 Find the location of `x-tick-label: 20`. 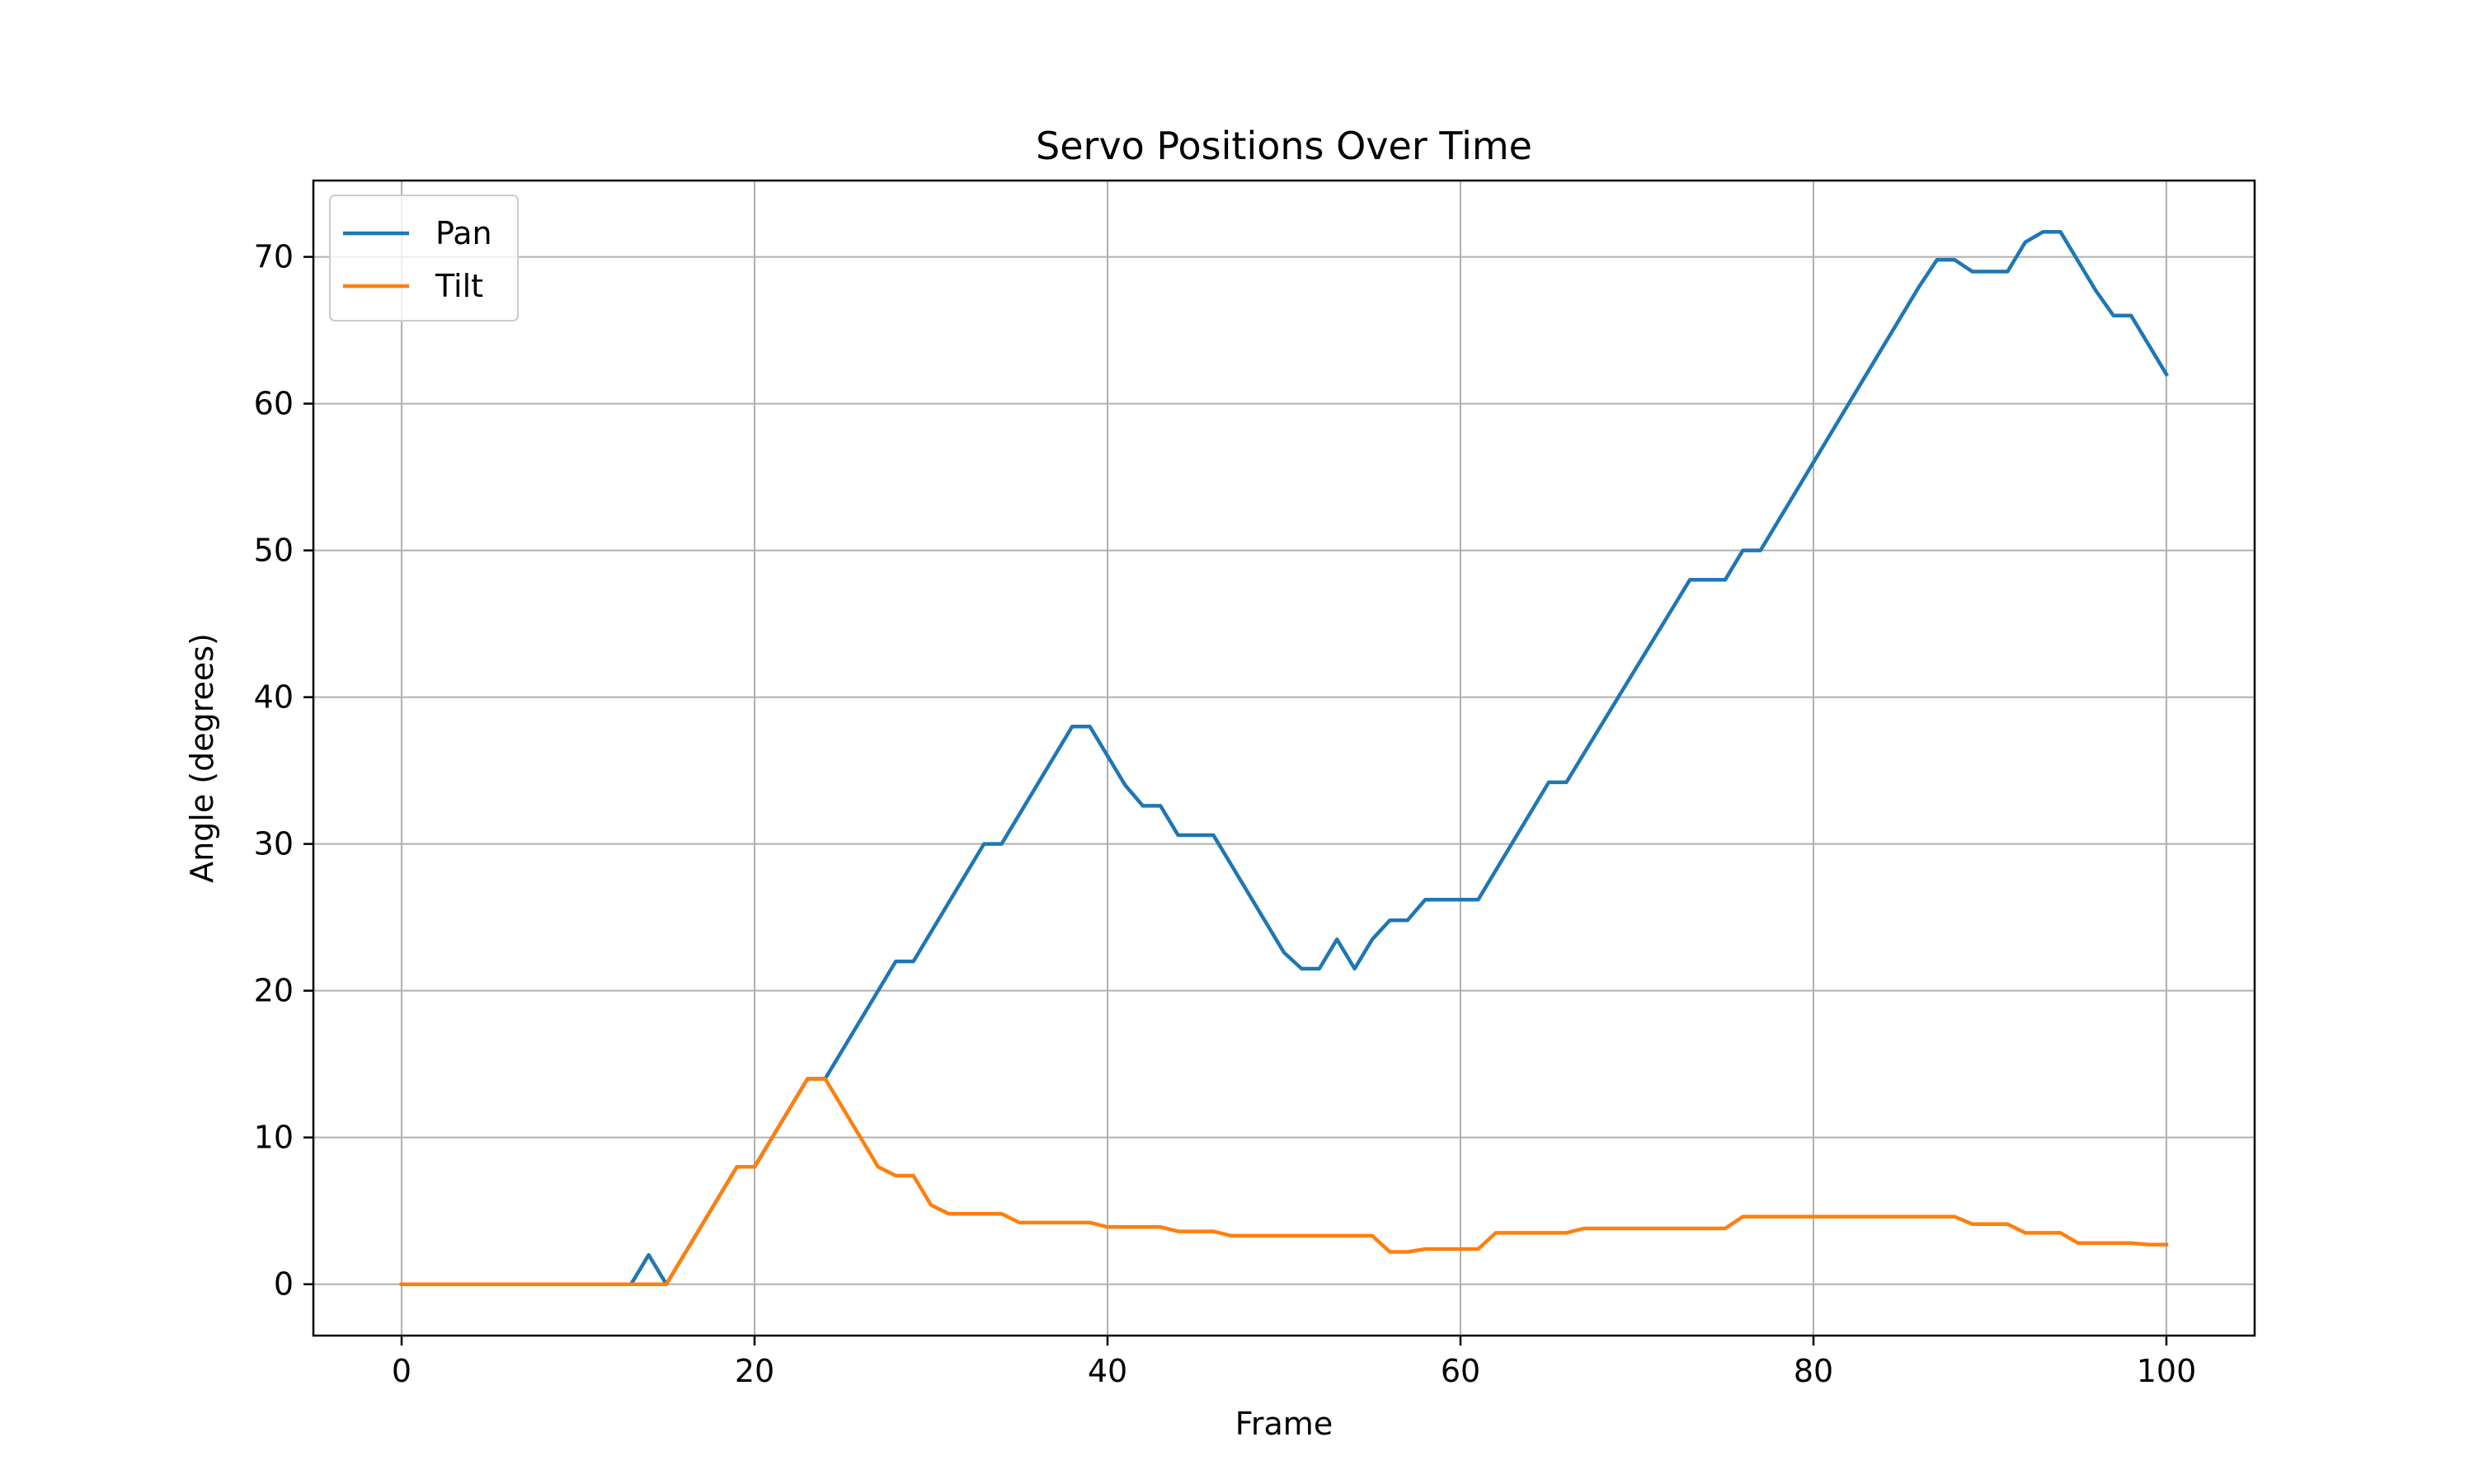

x-tick-label: 20 is located at coordinates (754, 1371).